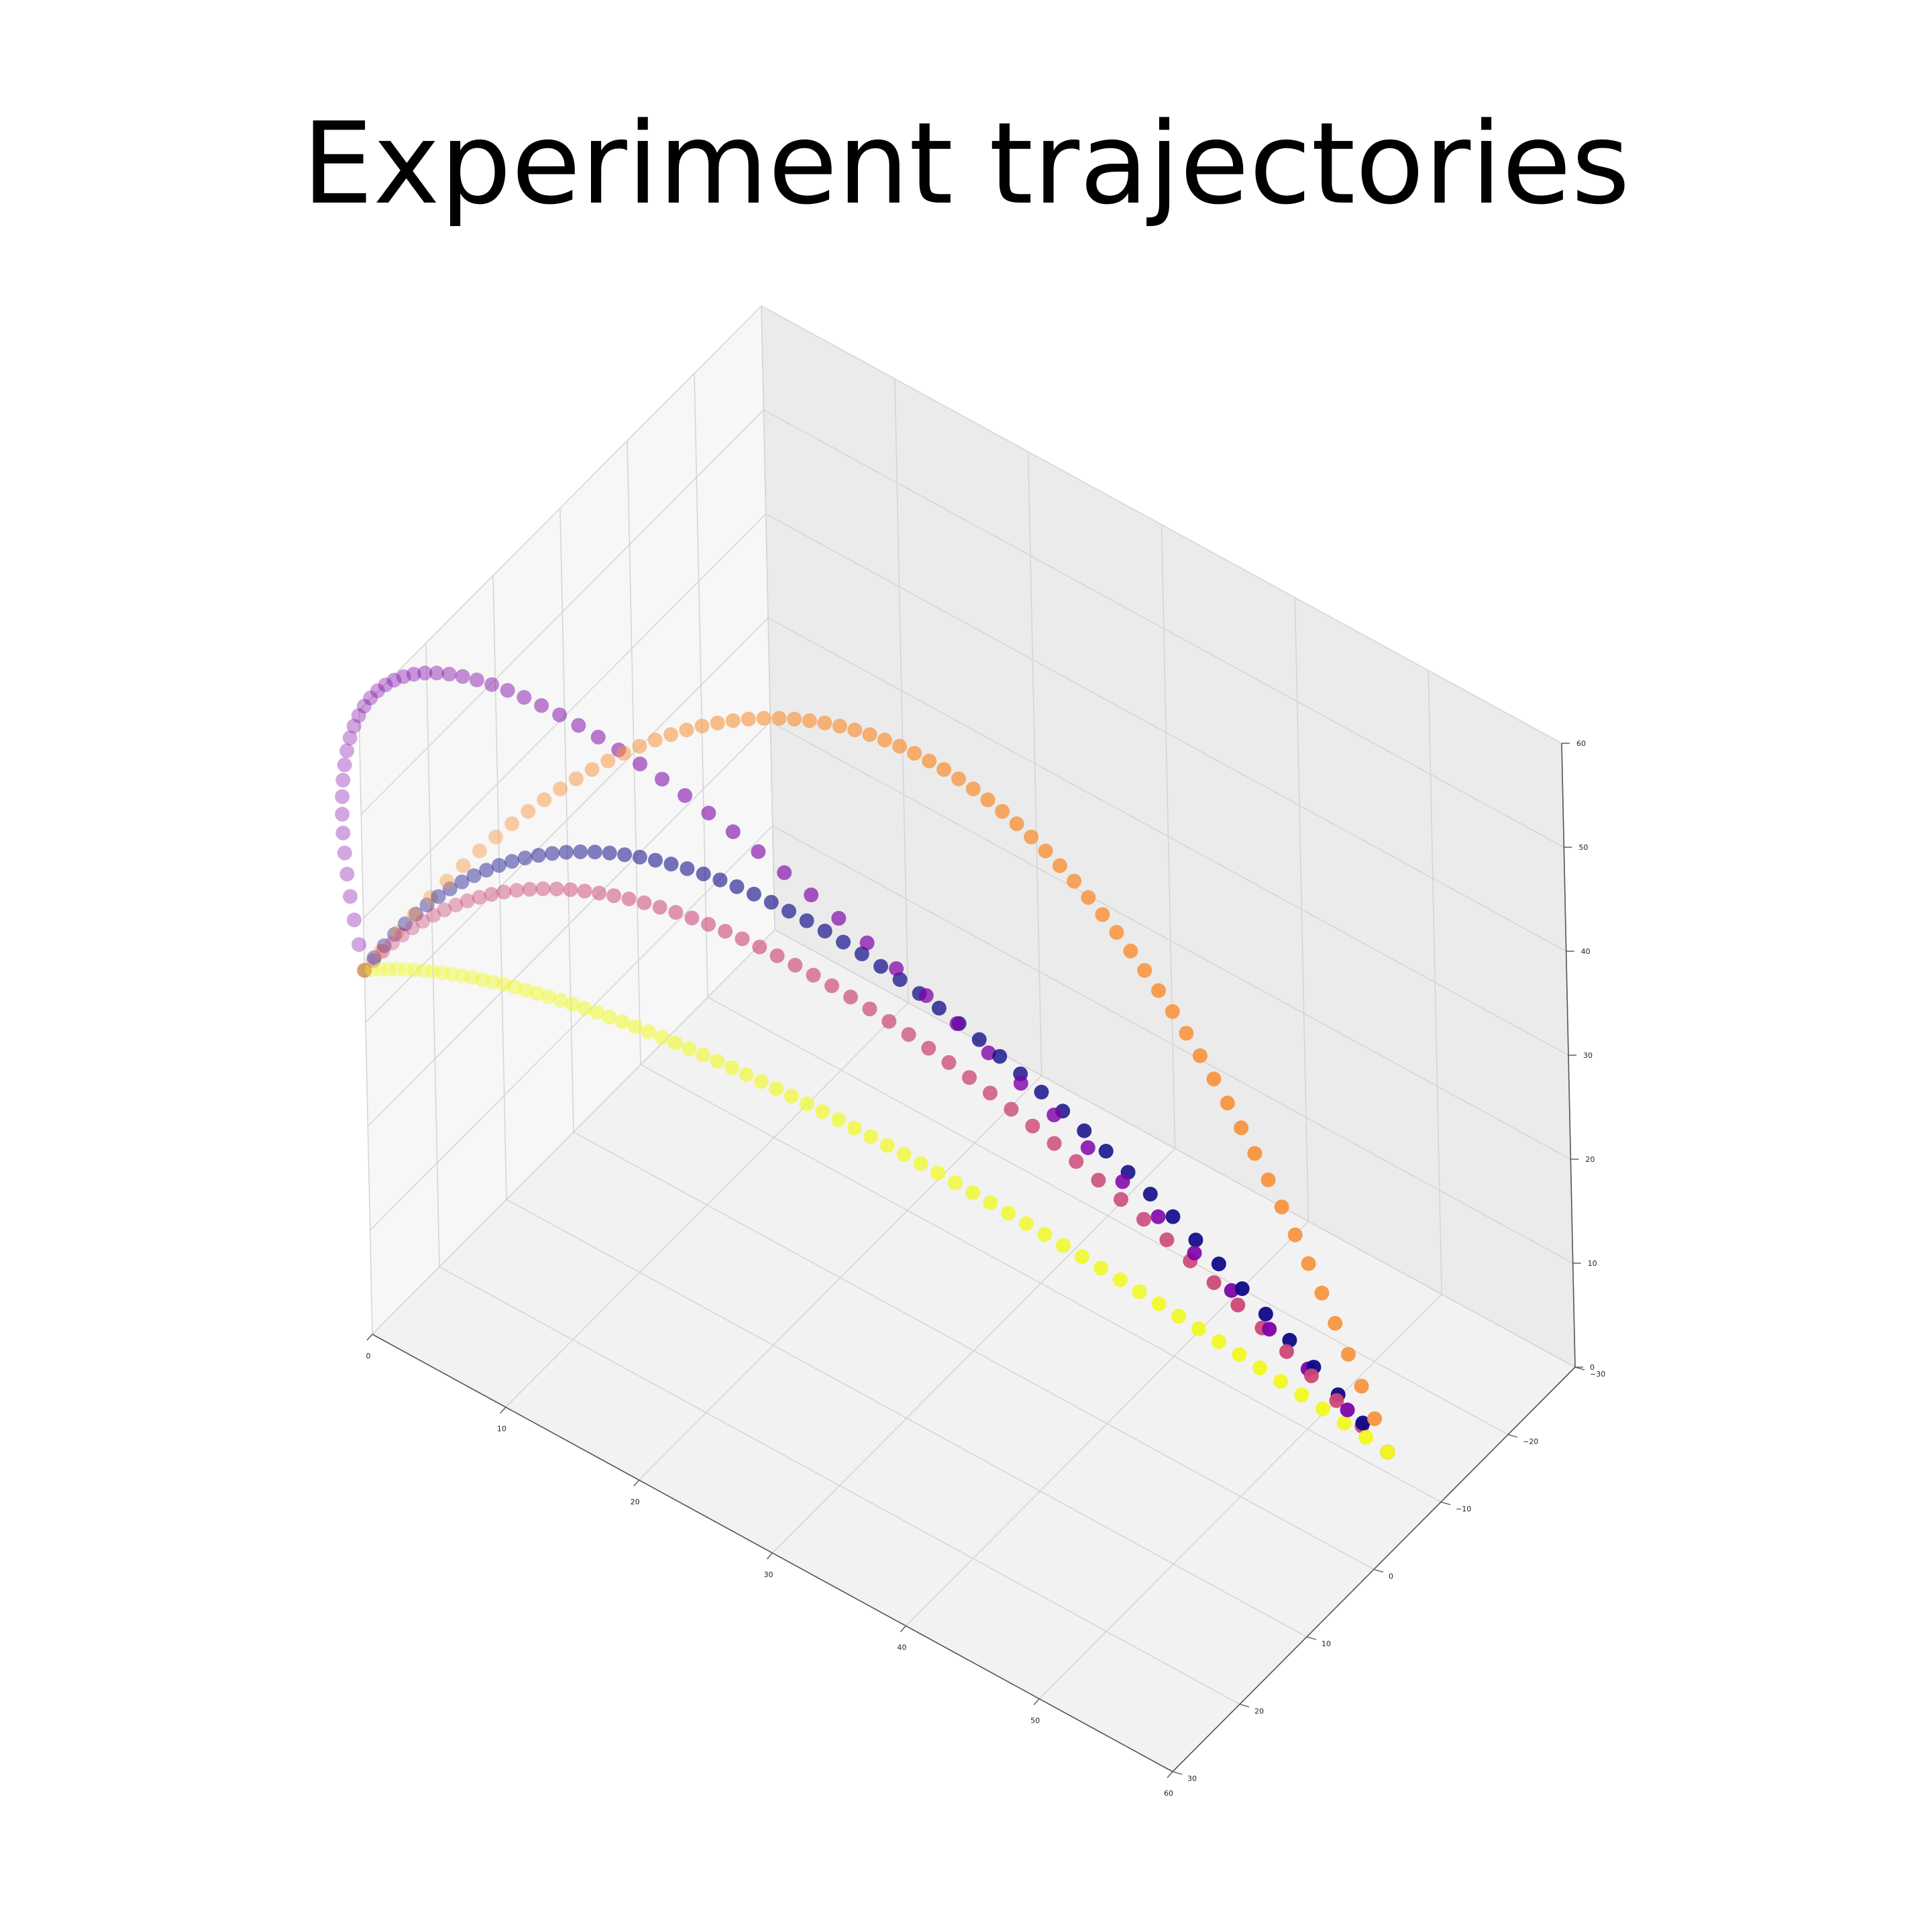 This screenshot has width=1932, height=1932. Describe the element at coordinates (1170, 940) in the screenshot. I see `gridline-z-back` at that location.